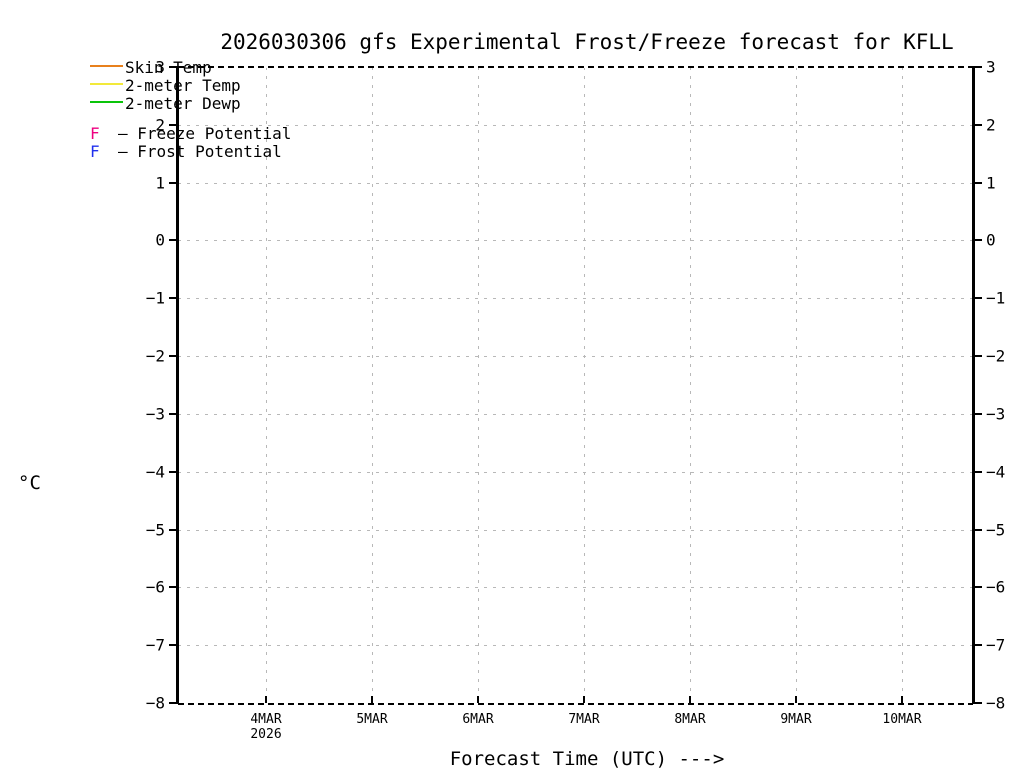 The height and width of the screenshot is (770, 1024). I want to click on x-axis-tick-label: 4MAR 2026, so click(265, 727).